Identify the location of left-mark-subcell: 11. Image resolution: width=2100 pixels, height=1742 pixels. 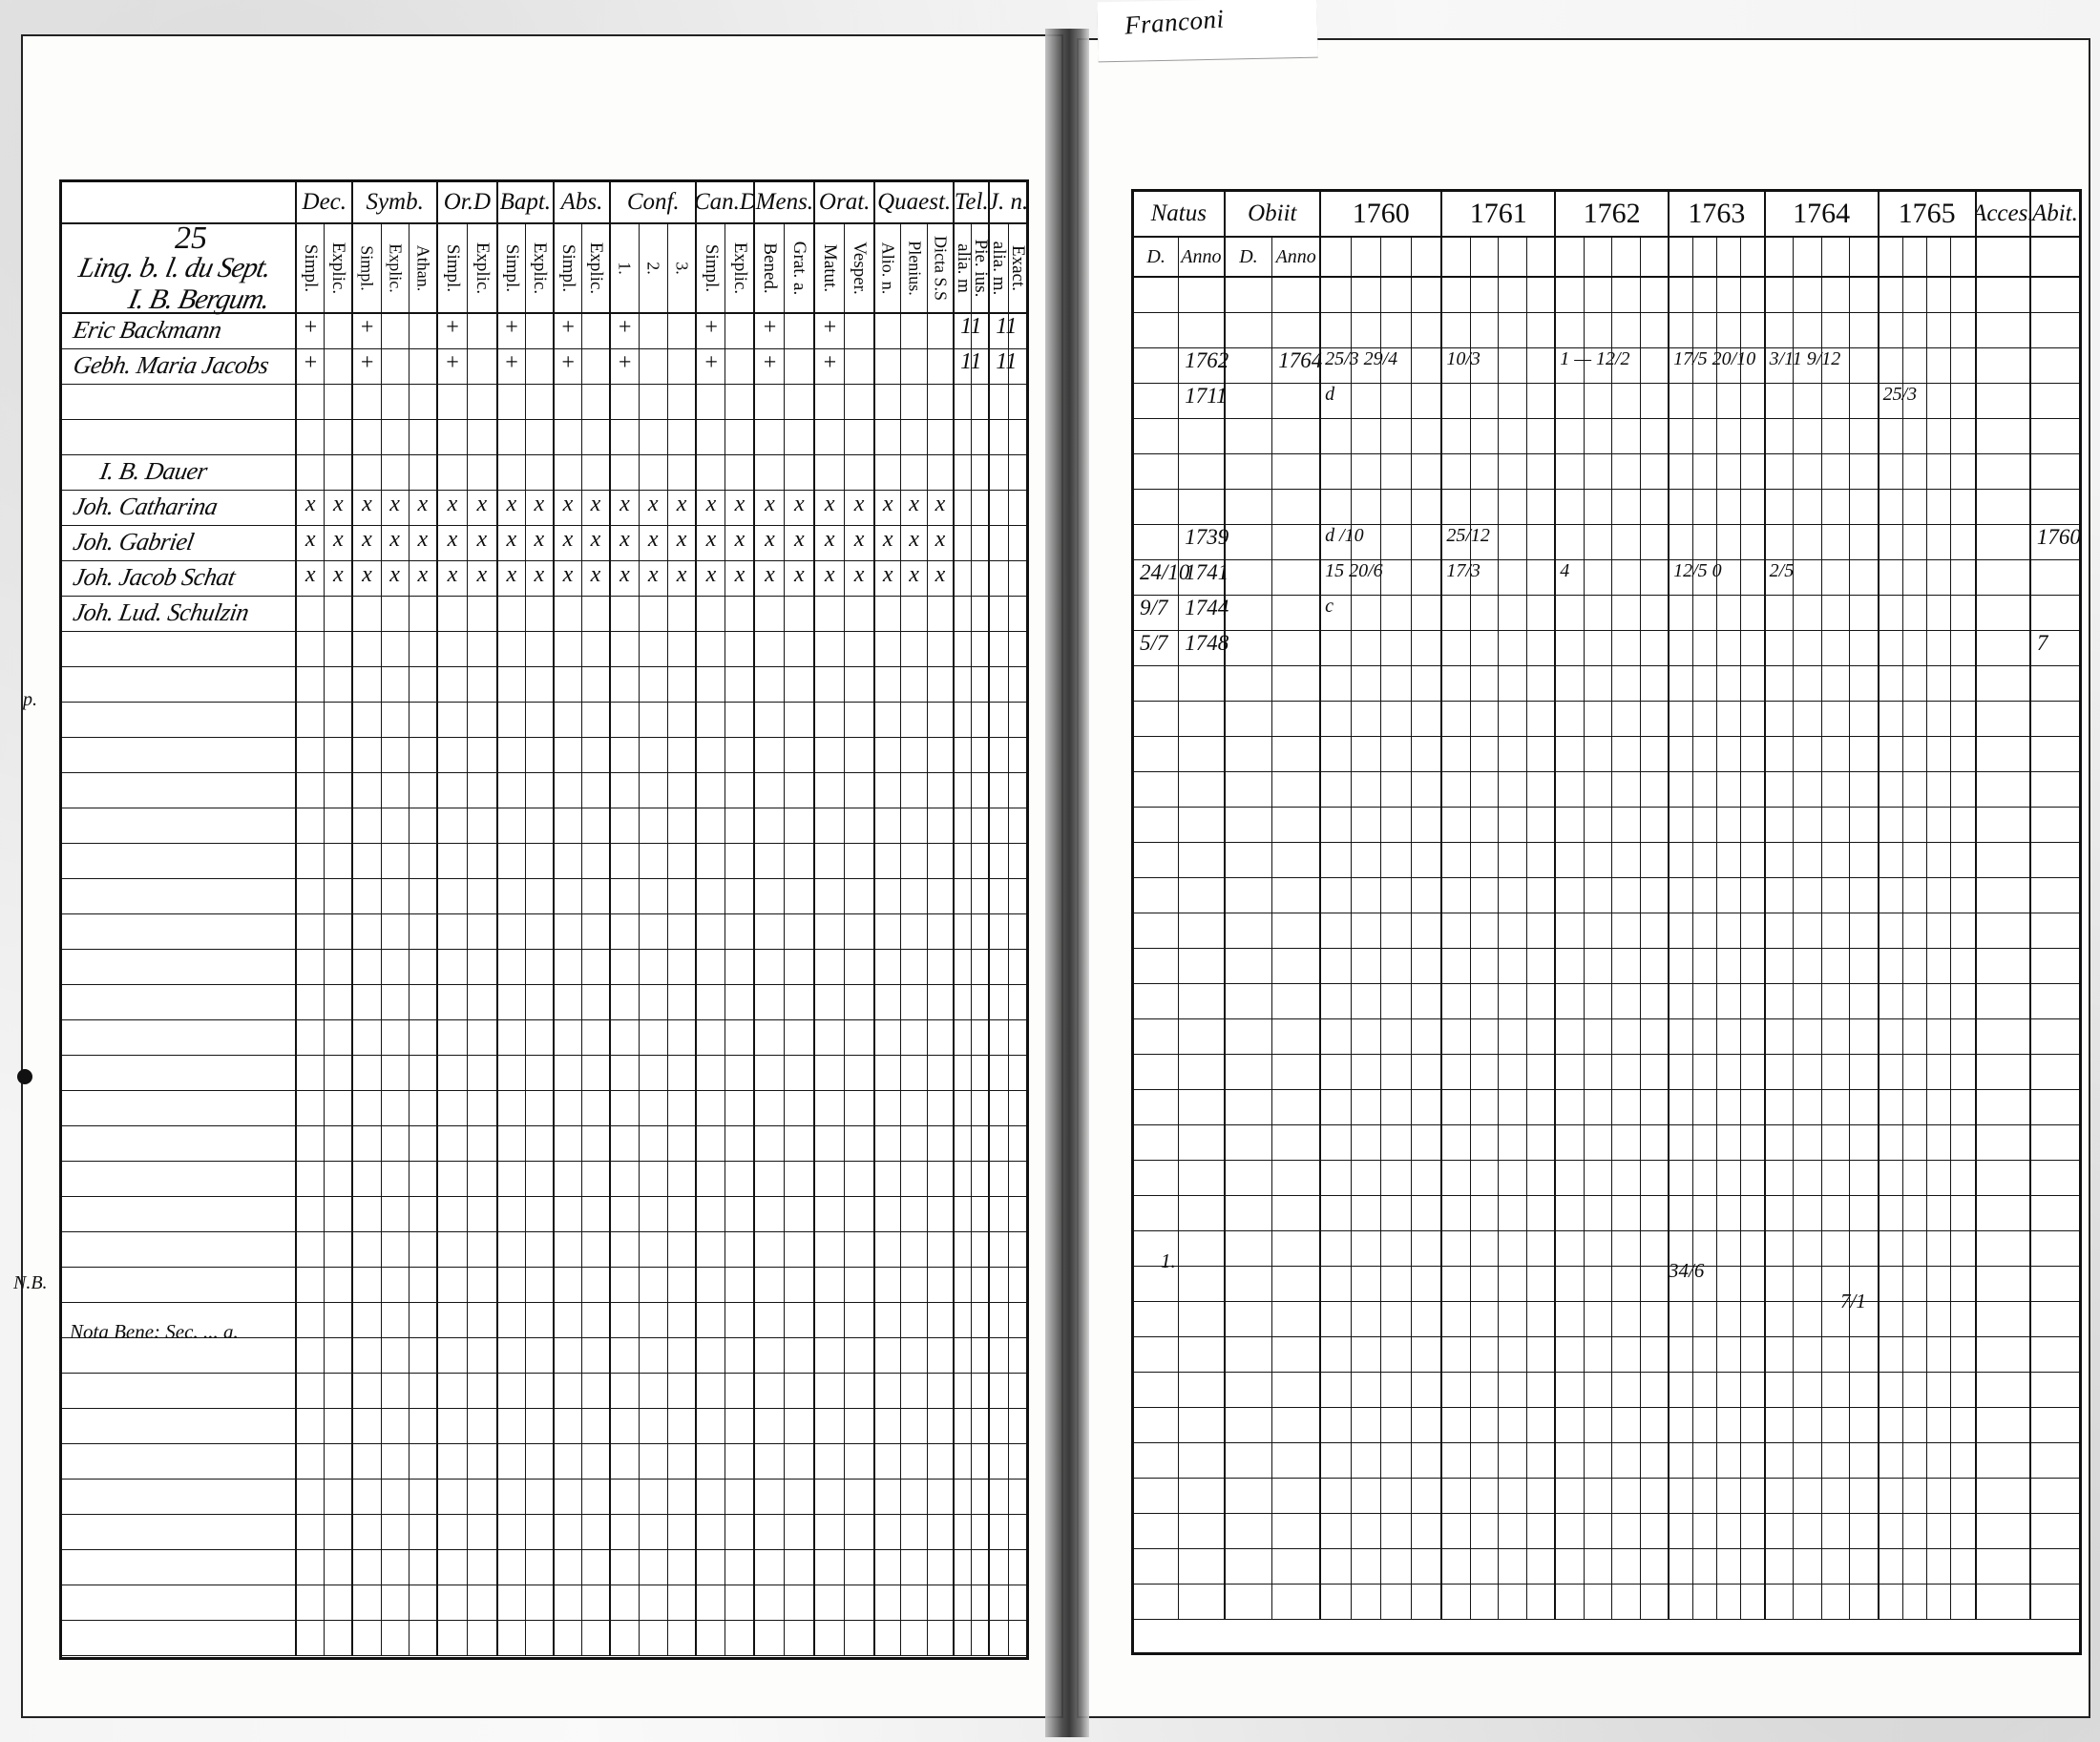
(968, 366).